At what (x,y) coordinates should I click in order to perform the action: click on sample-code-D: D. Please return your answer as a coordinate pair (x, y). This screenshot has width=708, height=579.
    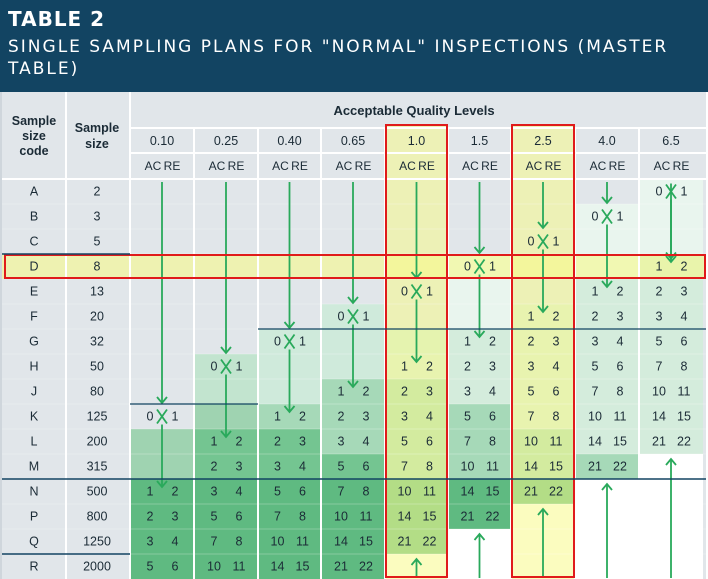
    Looking at the image, I should click on (33, 267).